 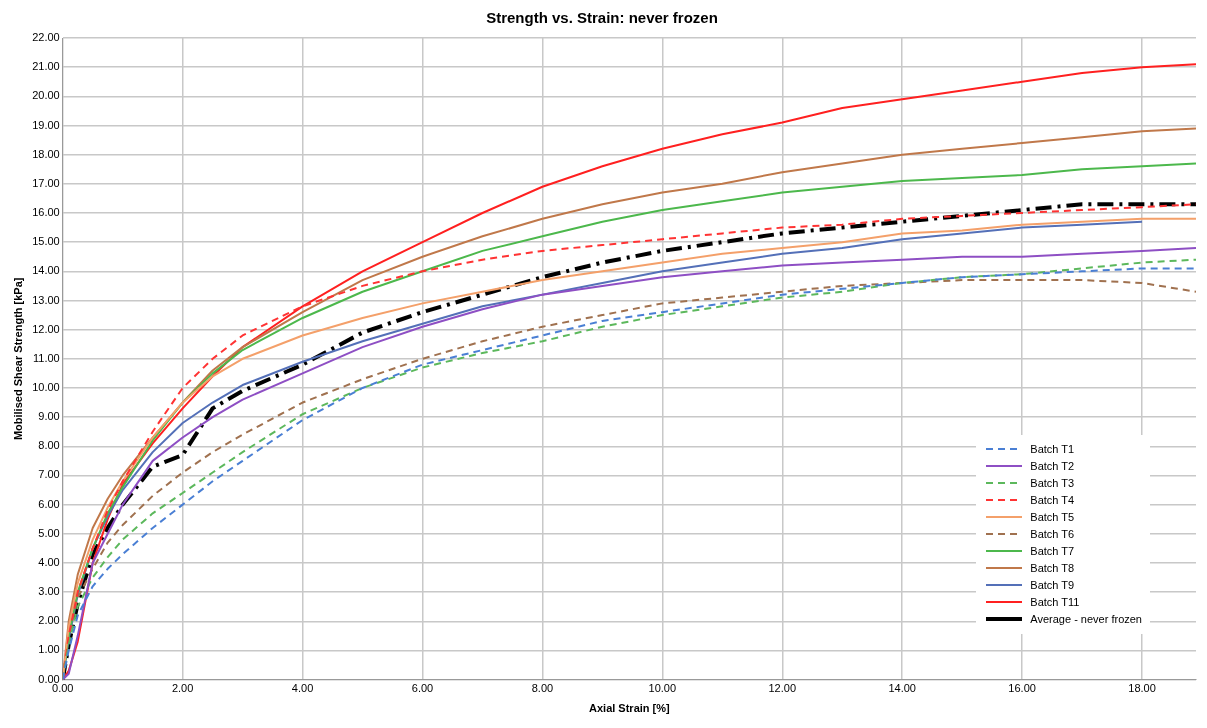 What do you see at coordinates (49, 649) in the screenshot?
I see `y-tick-label: 1.00` at bounding box center [49, 649].